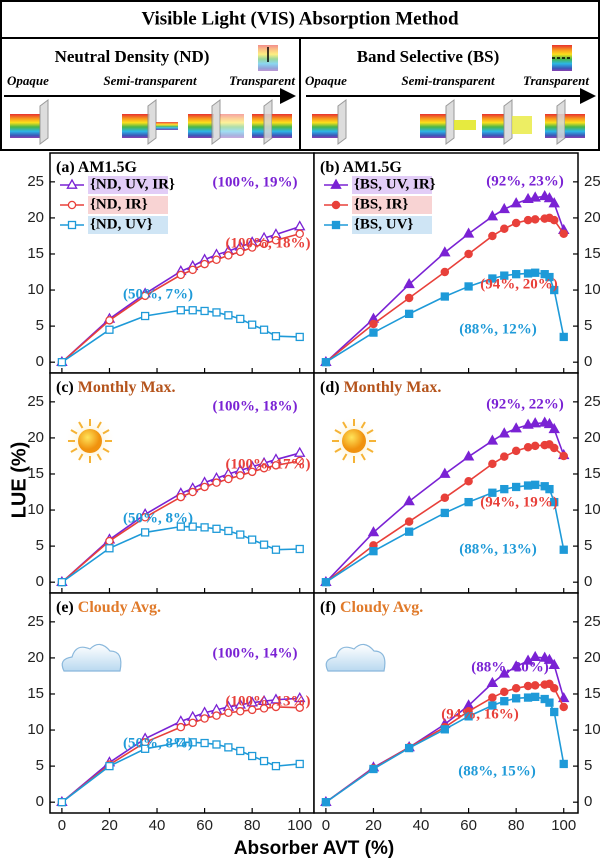  What do you see at coordinates (519, 284) in the screenshot?
I see `annotation: (94%, 20%)` at bounding box center [519, 284].